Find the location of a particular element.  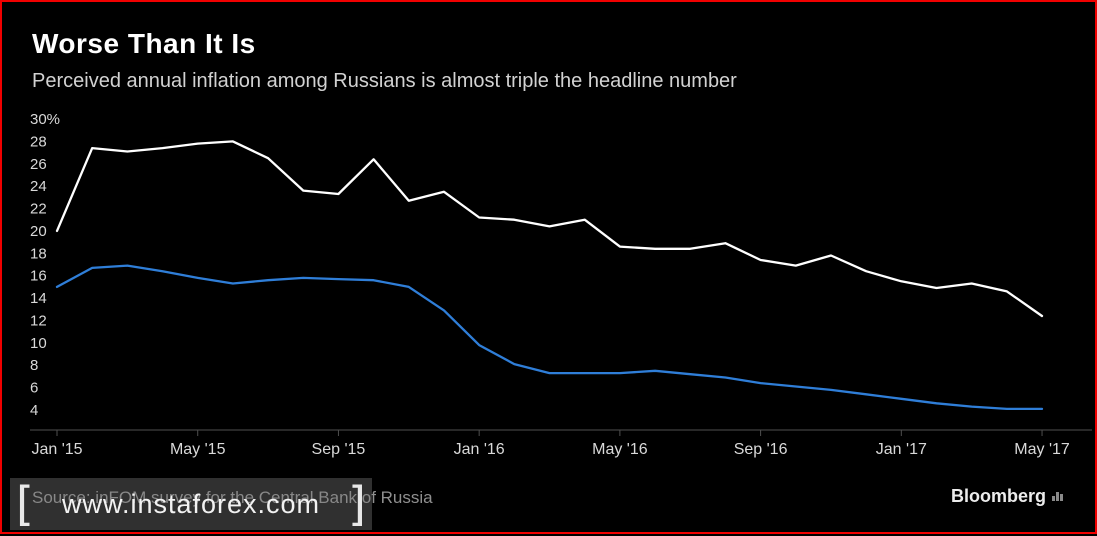

y-axis-label: 30% is located at coordinates (45, 119).